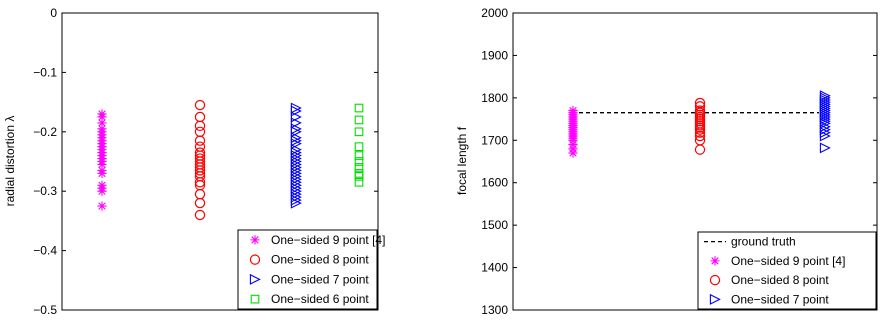 The height and width of the screenshot is (322, 886). I want to click on legend-marker-square, so click(255, 299).